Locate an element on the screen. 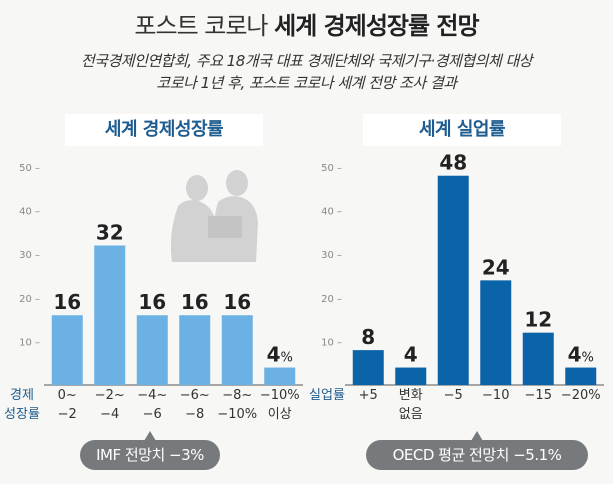 This screenshot has height=484, width=613. data-label-value: 12 is located at coordinates (538, 320).